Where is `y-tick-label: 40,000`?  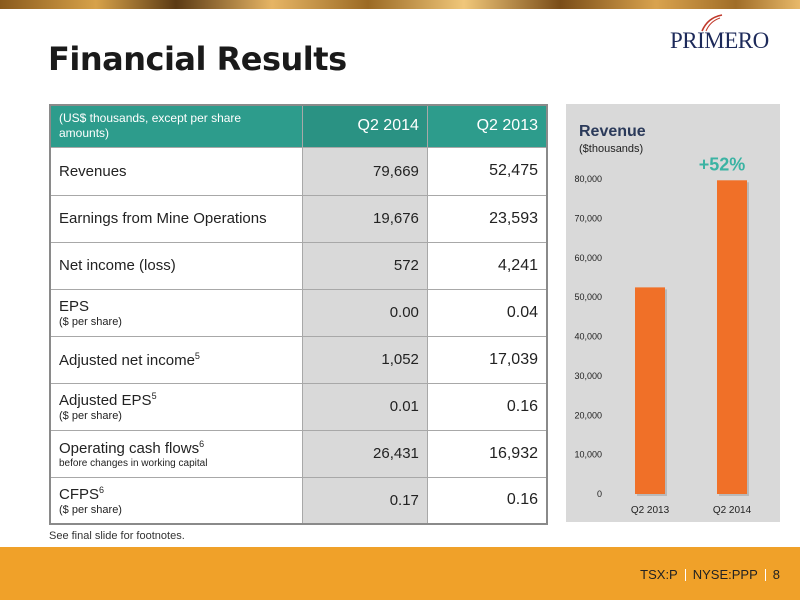 y-tick-label: 40,000 is located at coordinates (588, 337).